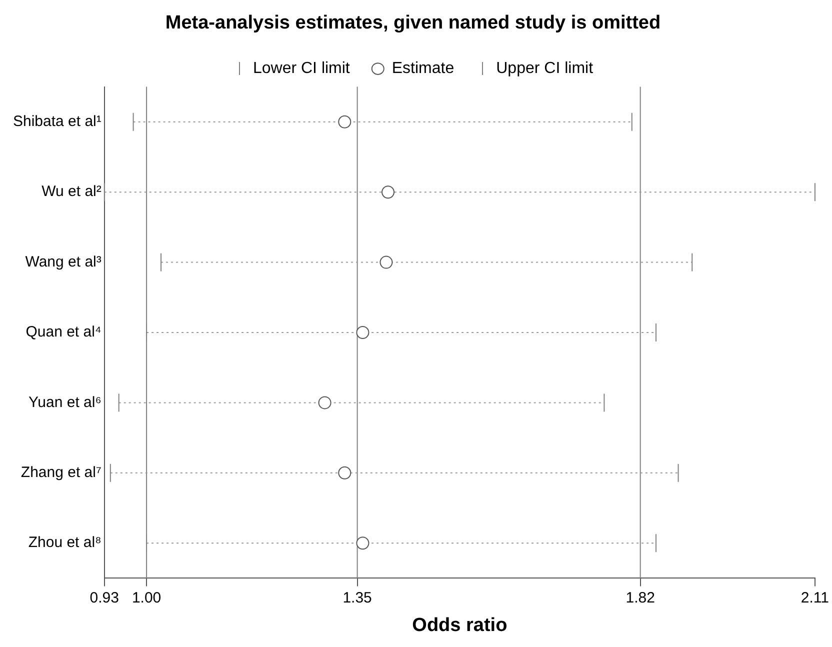  What do you see at coordinates (72, 191) in the screenshot?
I see `y-tick-label: Wu et al²` at bounding box center [72, 191].